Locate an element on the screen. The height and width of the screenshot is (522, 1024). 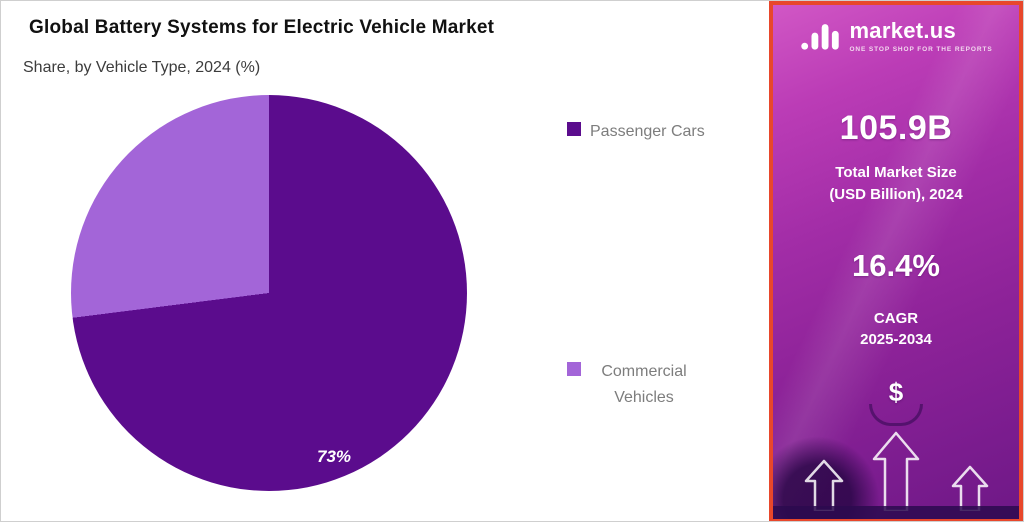
legend-item-passenger-cars: Passenger Cars is located at coordinates (636, 132).